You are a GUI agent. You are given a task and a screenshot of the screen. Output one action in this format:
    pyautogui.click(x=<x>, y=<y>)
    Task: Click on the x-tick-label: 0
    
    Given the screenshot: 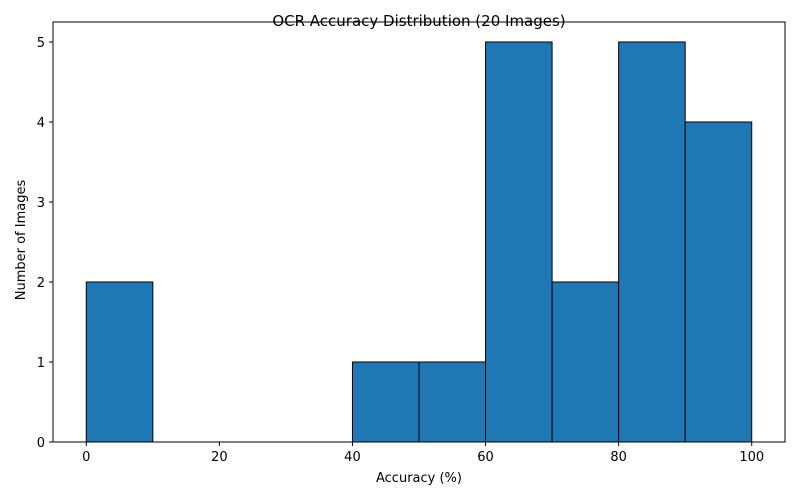 What is the action you would take?
    pyautogui.click(x=86, y=457)
    